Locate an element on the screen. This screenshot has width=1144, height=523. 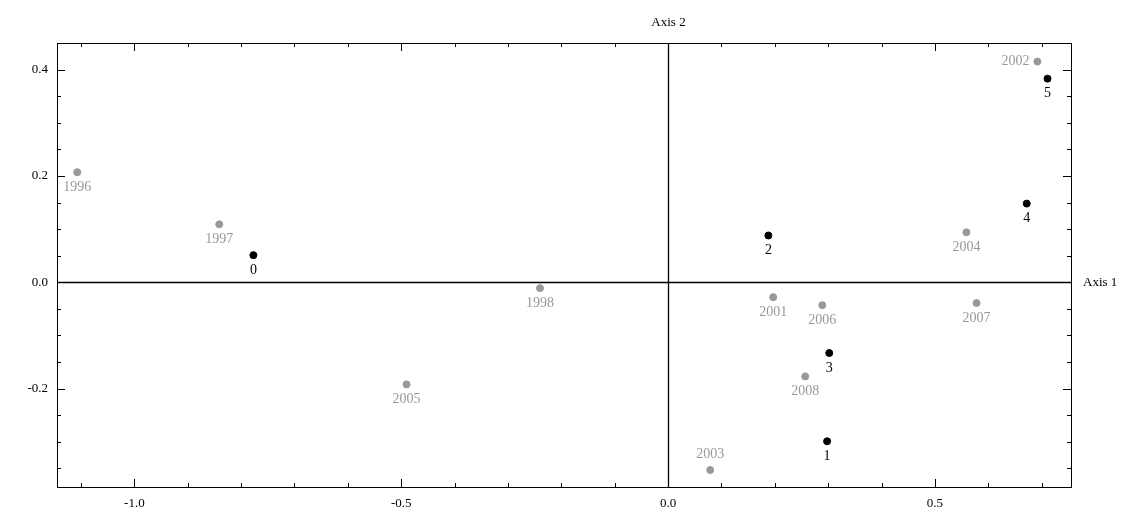
annotation: 1996 is located at coordinates (77, 186).